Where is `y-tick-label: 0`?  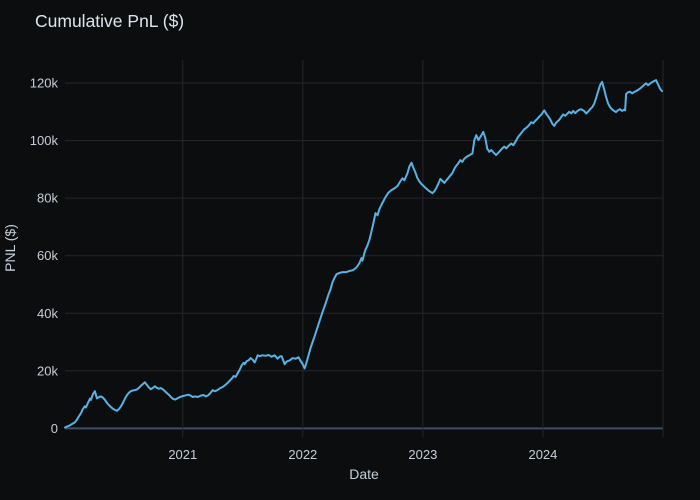
y-tick-label: 0 is located at coordinates (54, 428).